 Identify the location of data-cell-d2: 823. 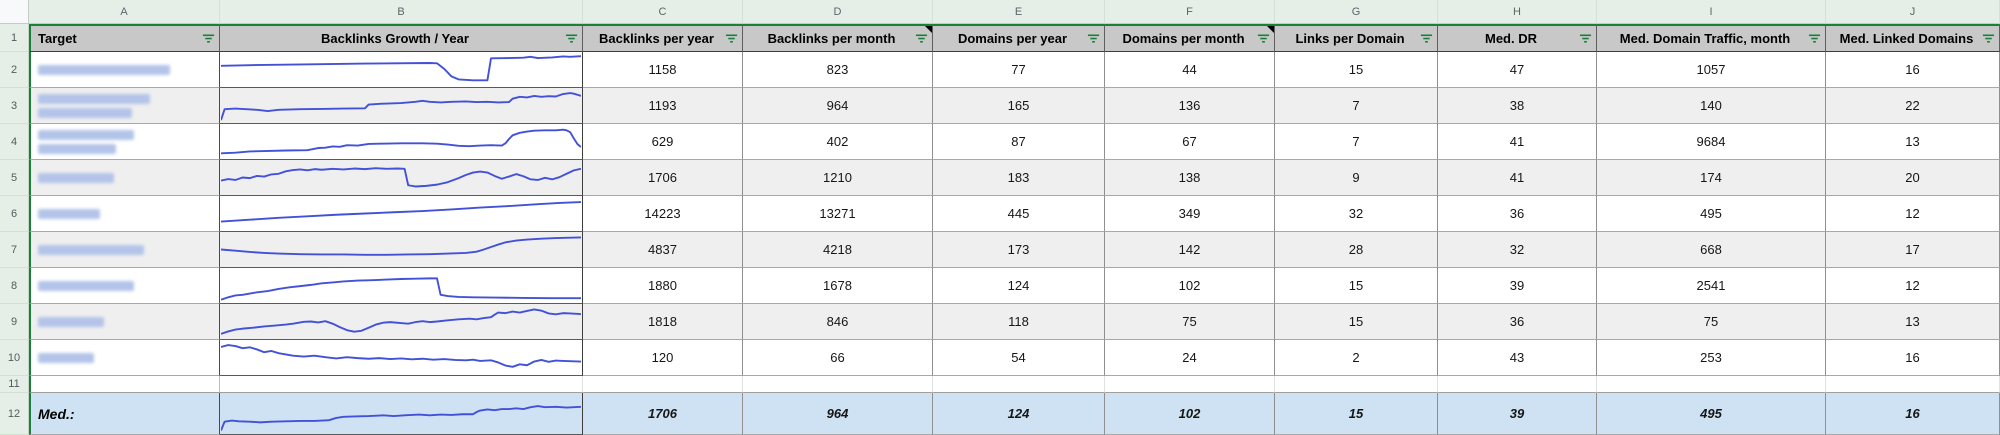
(838, 70).